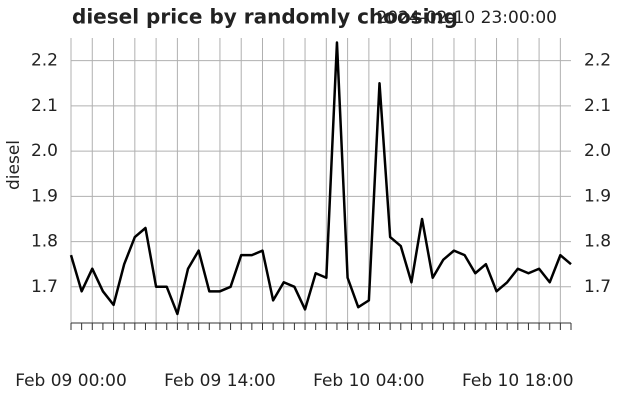 The height and width of the screenshot is (405, 642). I want to click on y-tick-label-right: 1.8, so click(597, 242).